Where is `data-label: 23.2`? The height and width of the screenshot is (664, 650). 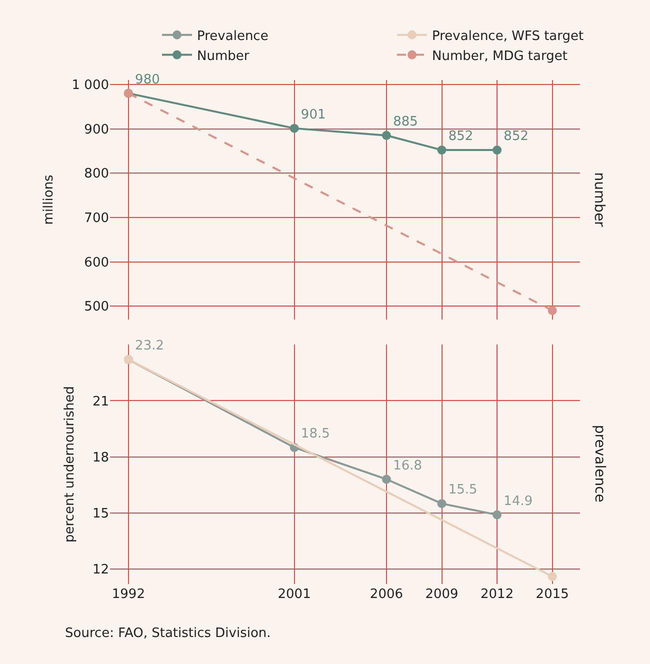
data-label: 23.2 is located at coordinates (149, 346).